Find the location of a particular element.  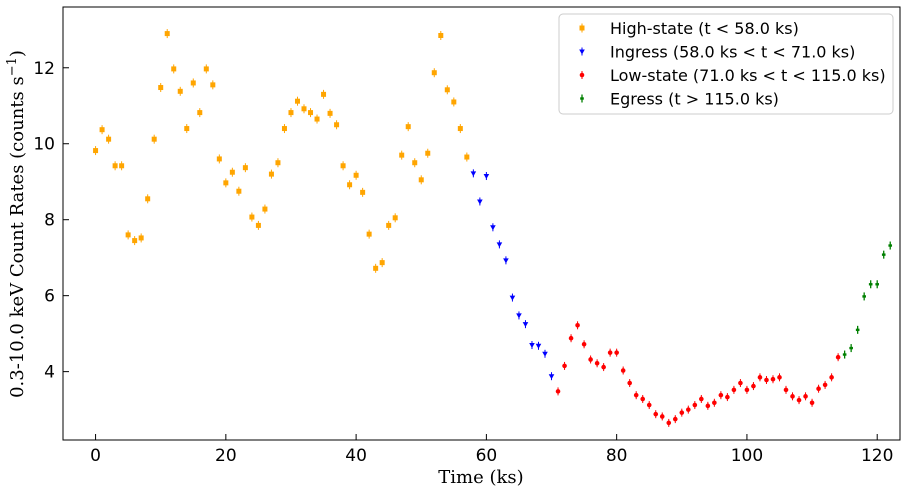

y-axis-label: 0.3-10.0 keV Count Rates (counts s−1) is located at coordinates (16, 224).